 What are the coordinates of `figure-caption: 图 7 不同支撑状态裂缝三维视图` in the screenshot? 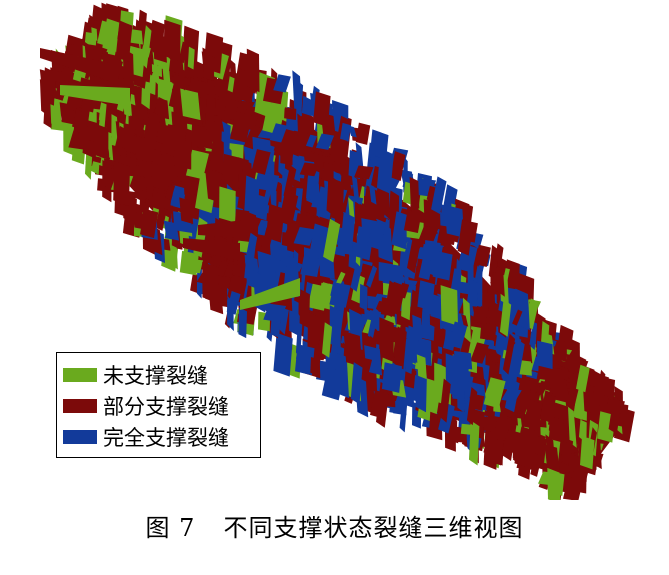 It's located at (334, 525).